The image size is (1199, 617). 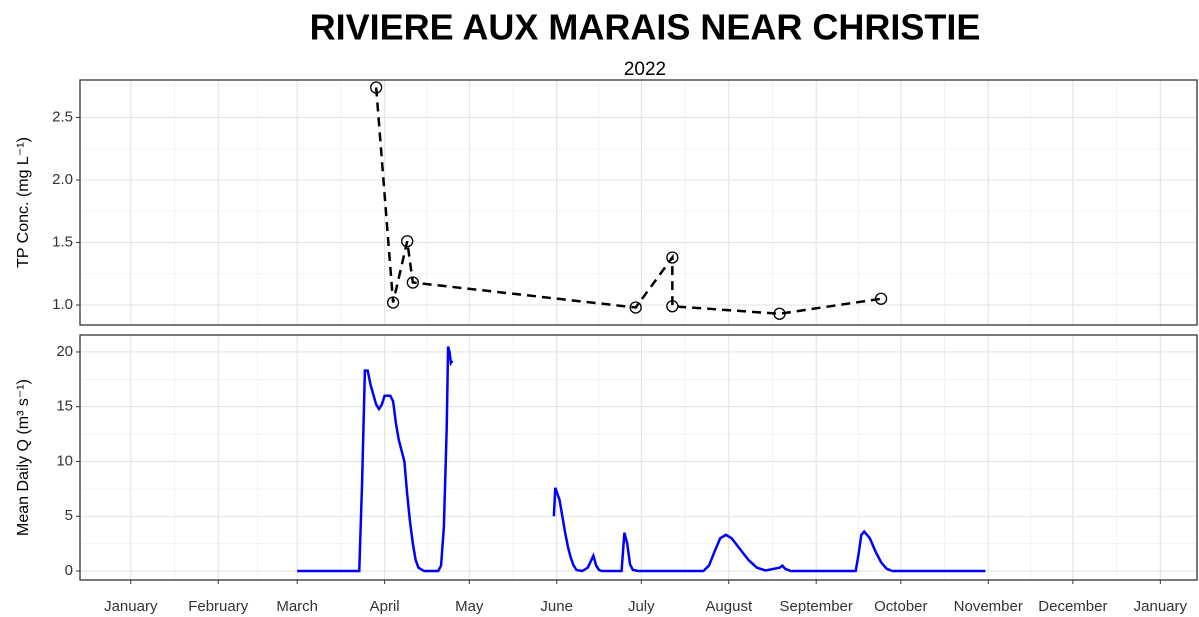 What do you see at coordinates (64, 406) in the screenshot?
I see `y-tick-label: 15` at bounding box center [64, 406].